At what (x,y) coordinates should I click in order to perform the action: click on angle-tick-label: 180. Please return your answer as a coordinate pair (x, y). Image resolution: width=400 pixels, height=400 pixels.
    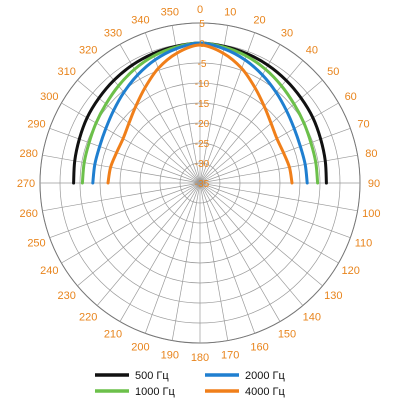
    Looking at the image, I should click on (200, 358).